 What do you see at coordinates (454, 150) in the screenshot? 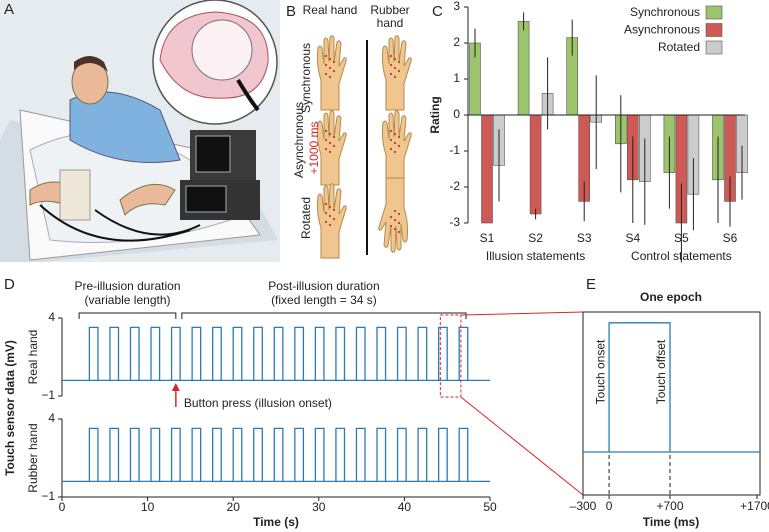
I see `y-tick-label: -1` at bounding box center [454, 150].